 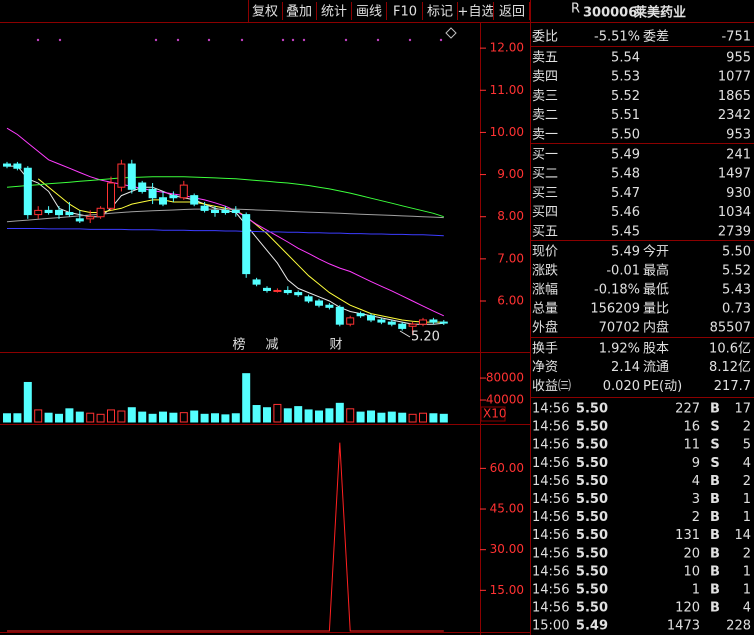 What do you see at coordinates (545, 252) in the screenshot?
I see `row-label: 现价` at bounding box center [545, 252].